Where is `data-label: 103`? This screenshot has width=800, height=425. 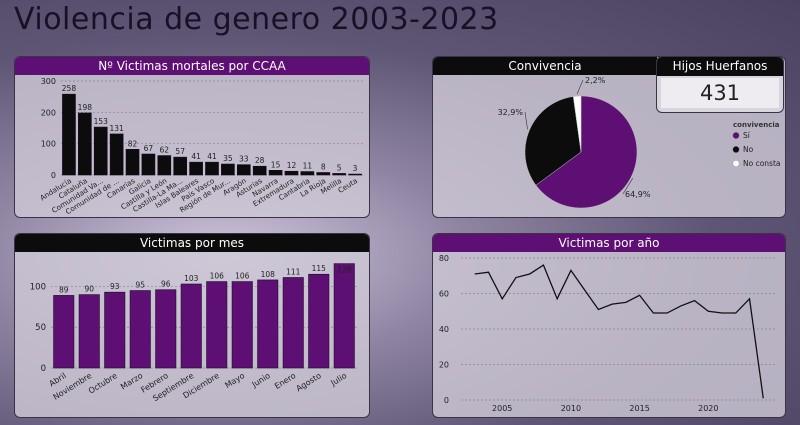
data-label: 103 is located at coordinates (191, 278).